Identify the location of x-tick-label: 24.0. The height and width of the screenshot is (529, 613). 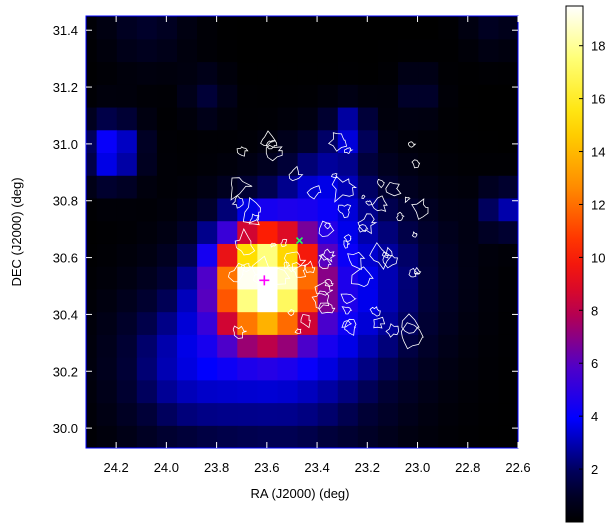
(166, 467).